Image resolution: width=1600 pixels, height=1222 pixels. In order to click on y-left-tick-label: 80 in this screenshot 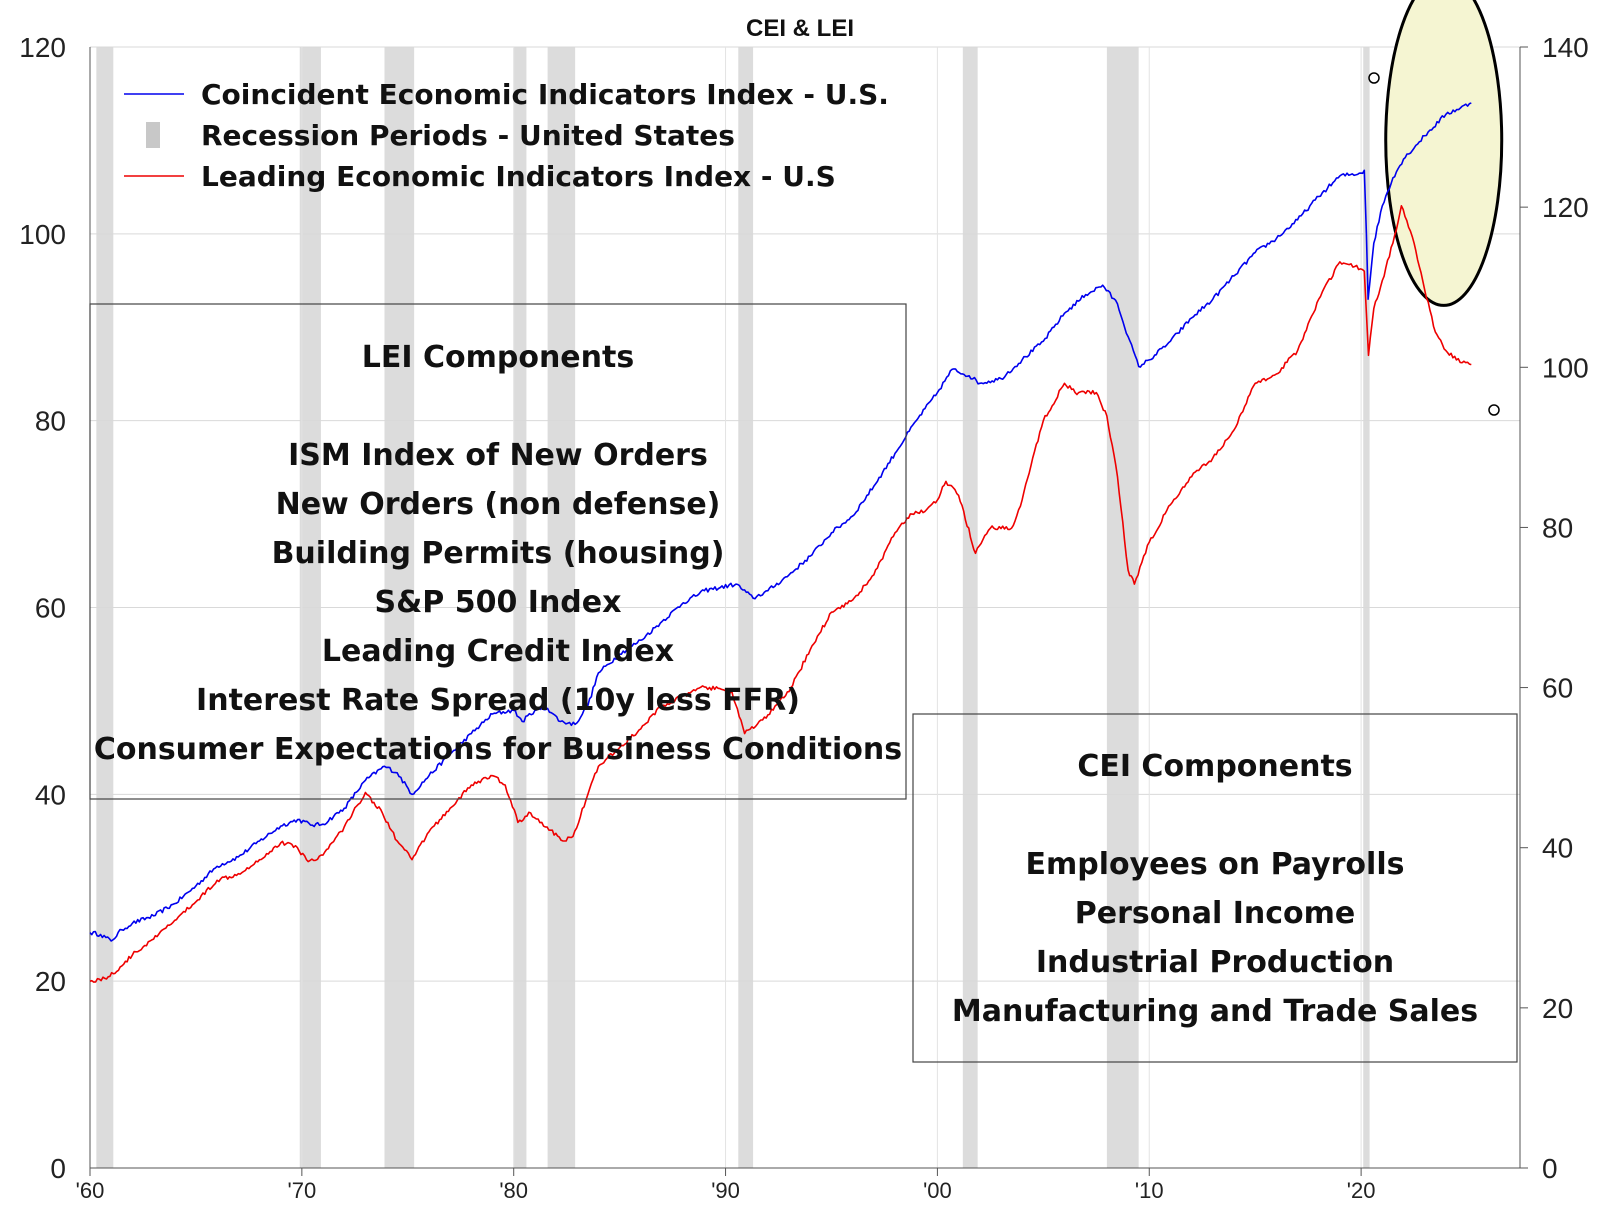, I will do `click(50, 421)`.